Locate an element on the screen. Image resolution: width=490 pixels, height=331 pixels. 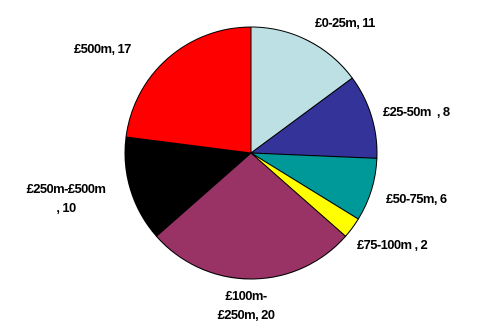
slice-label: £50-75m, 6 is located at coordinates (416, 198).